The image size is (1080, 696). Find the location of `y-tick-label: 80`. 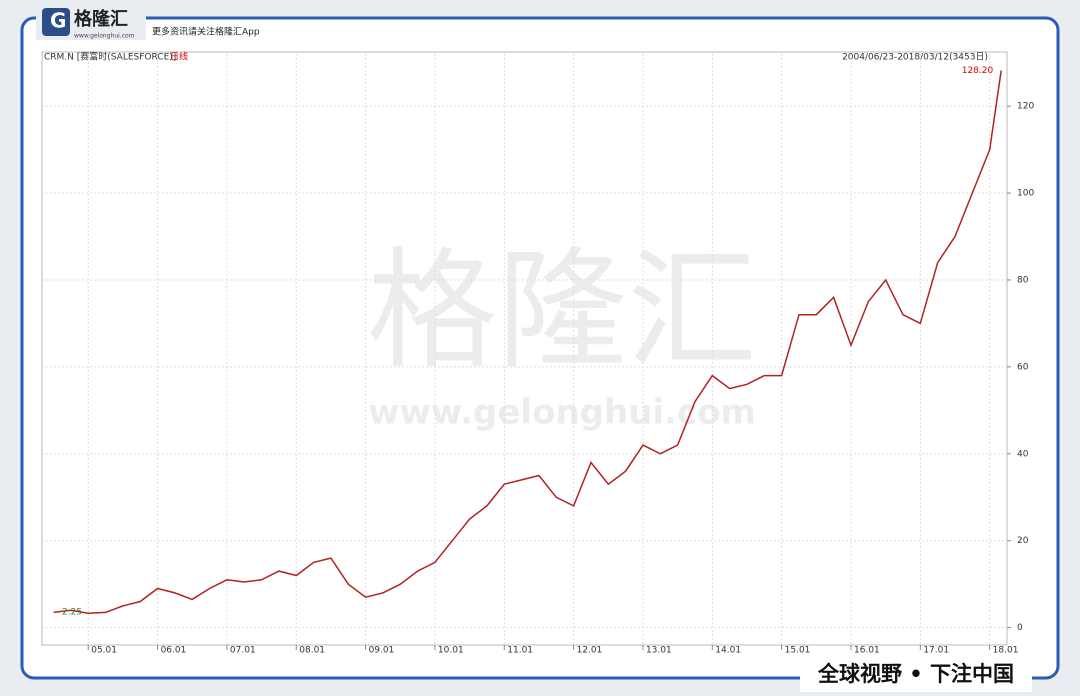

y-tick-label: 80 is located at coordinates (1023, 280).